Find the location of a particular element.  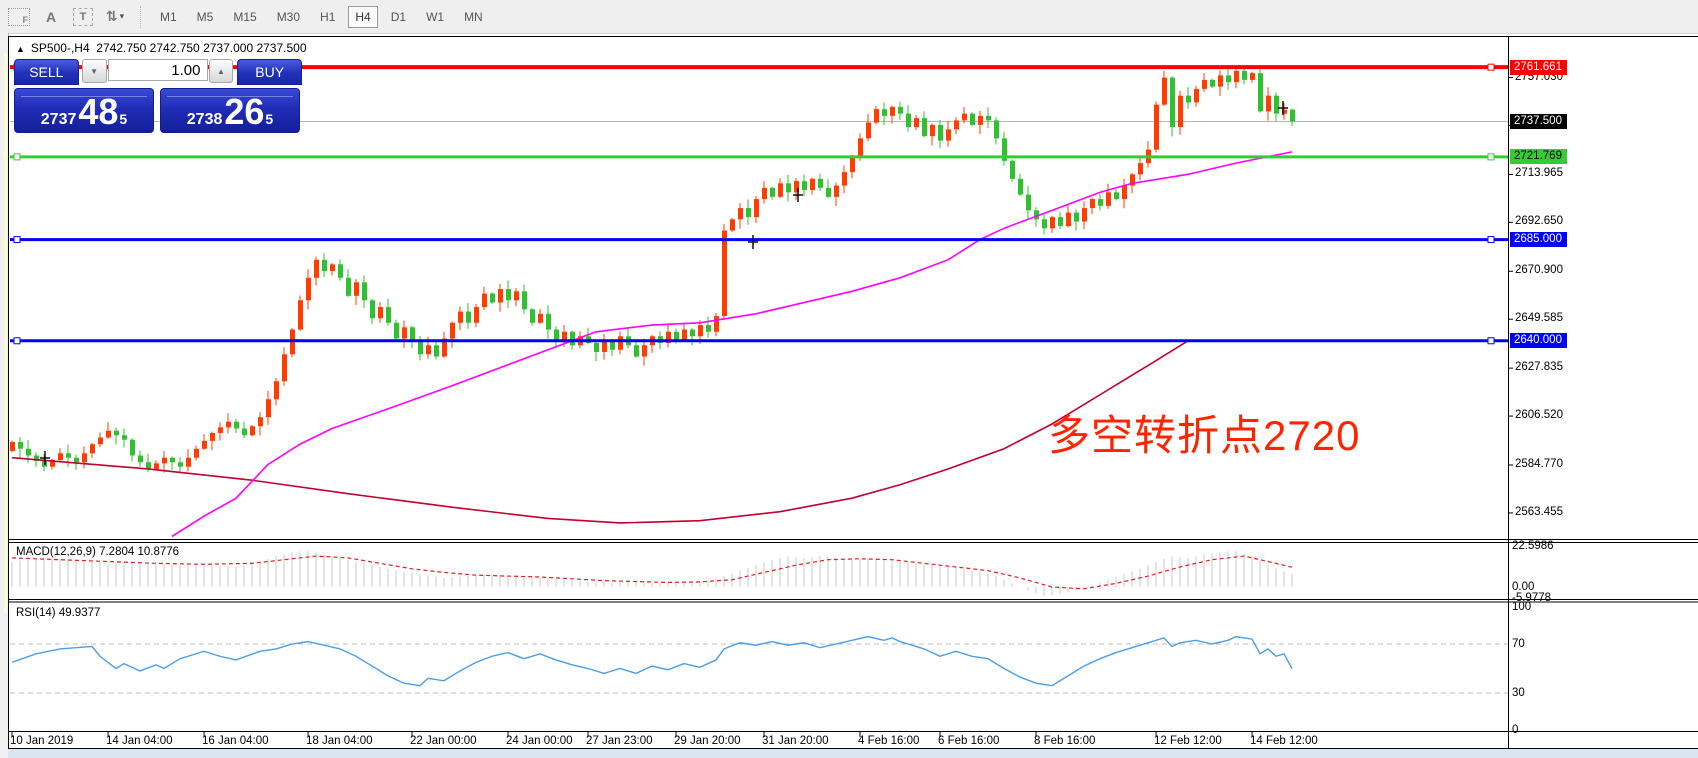

sell-price-display: 2737 48 5 is located at coordinates (84, 110).